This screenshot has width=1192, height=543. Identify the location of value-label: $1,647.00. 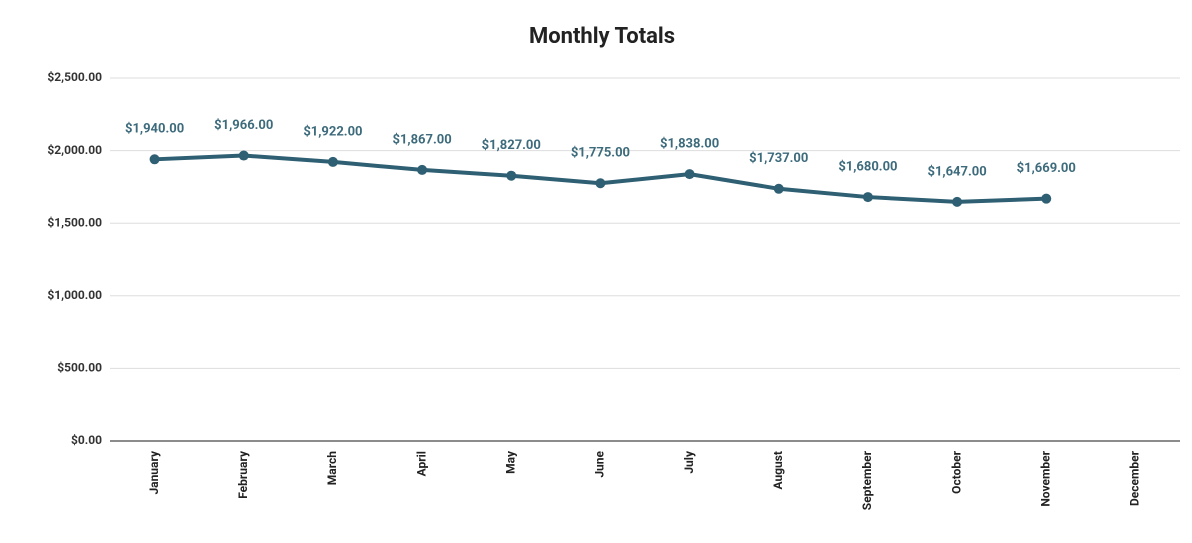
(956, 171).